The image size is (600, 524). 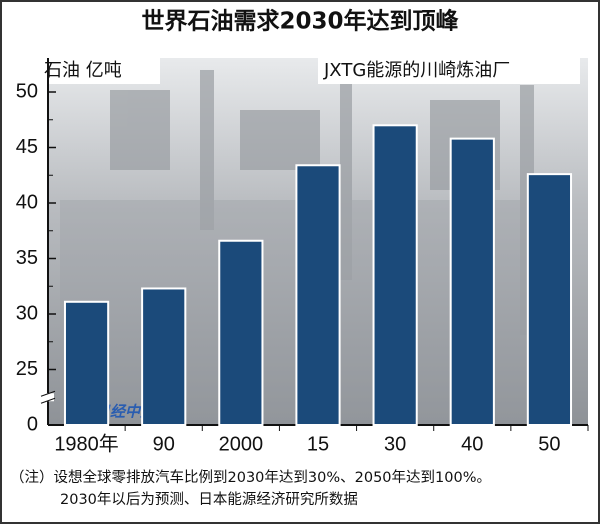 What do you see at coordinates (83, 70) in the screenshot?
I see `y-axis-label: 石油 亿吨` at bounding box center [83, 70].